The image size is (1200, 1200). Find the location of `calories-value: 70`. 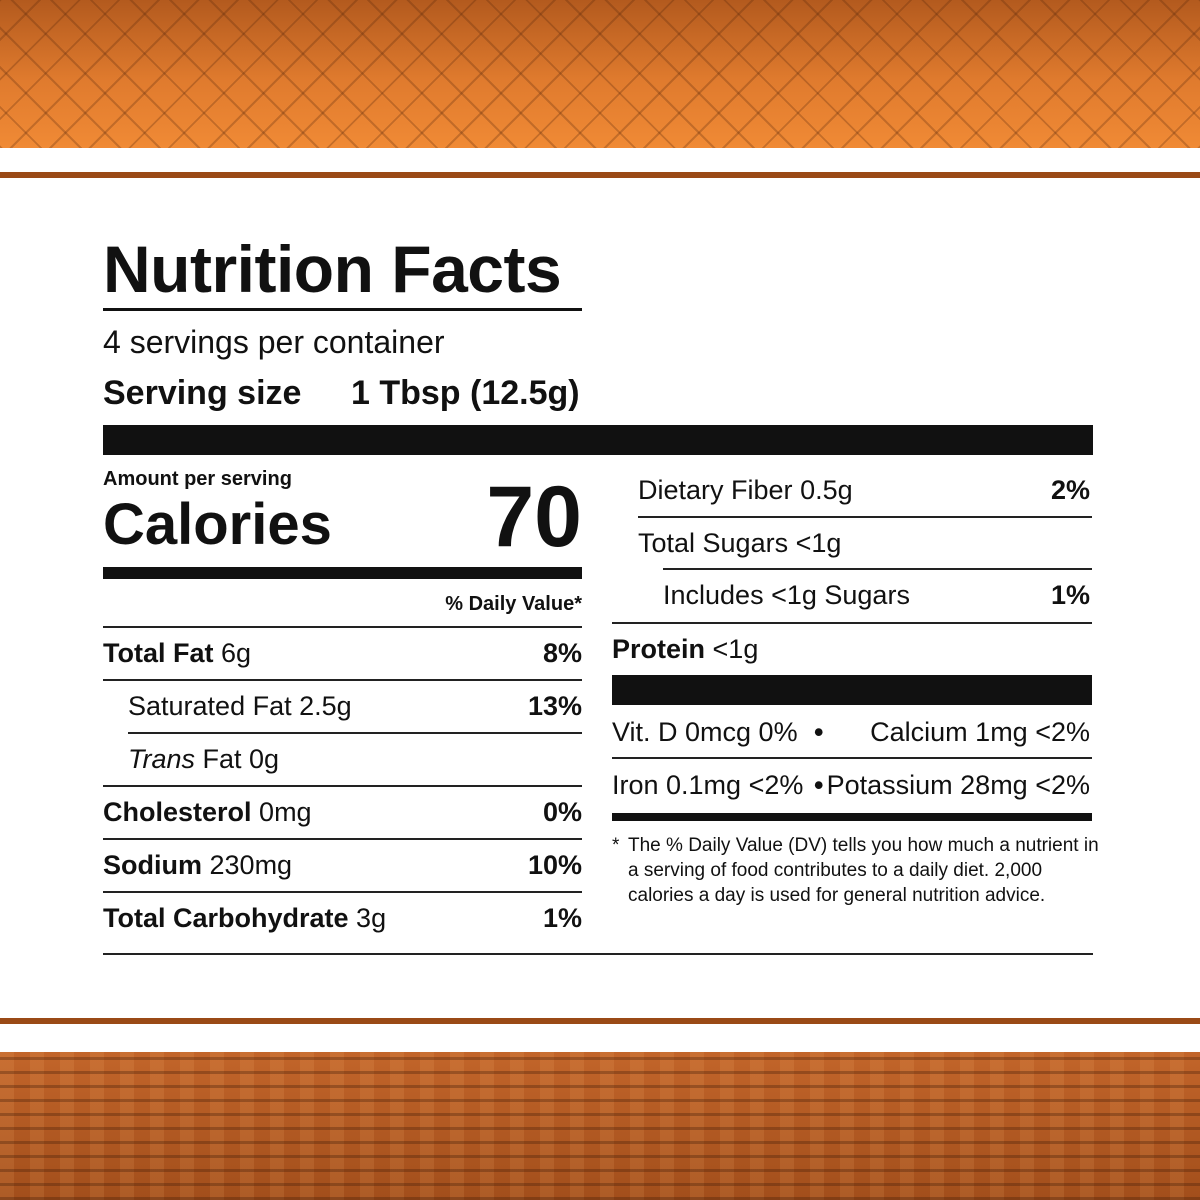

calories-value: 70 is located at coordinates (534, 517).